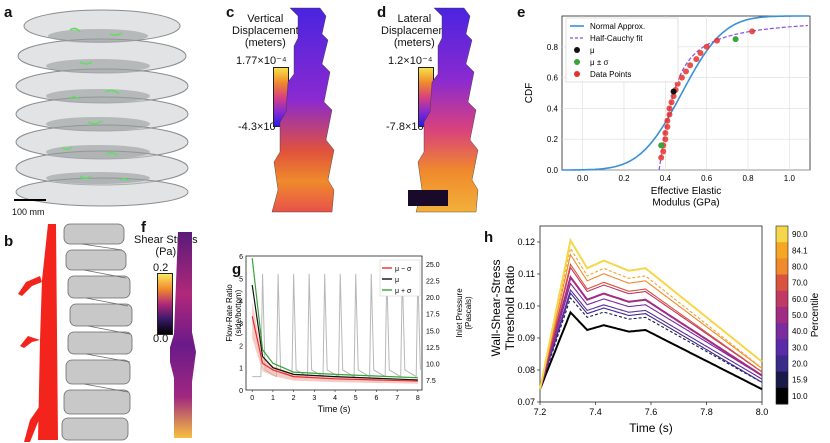 The width and height of the screenshot is (830, 443). Describe the element at coordinates (526, 402) in the screenshot. I see `y-tick-label: 0.07` at that location.